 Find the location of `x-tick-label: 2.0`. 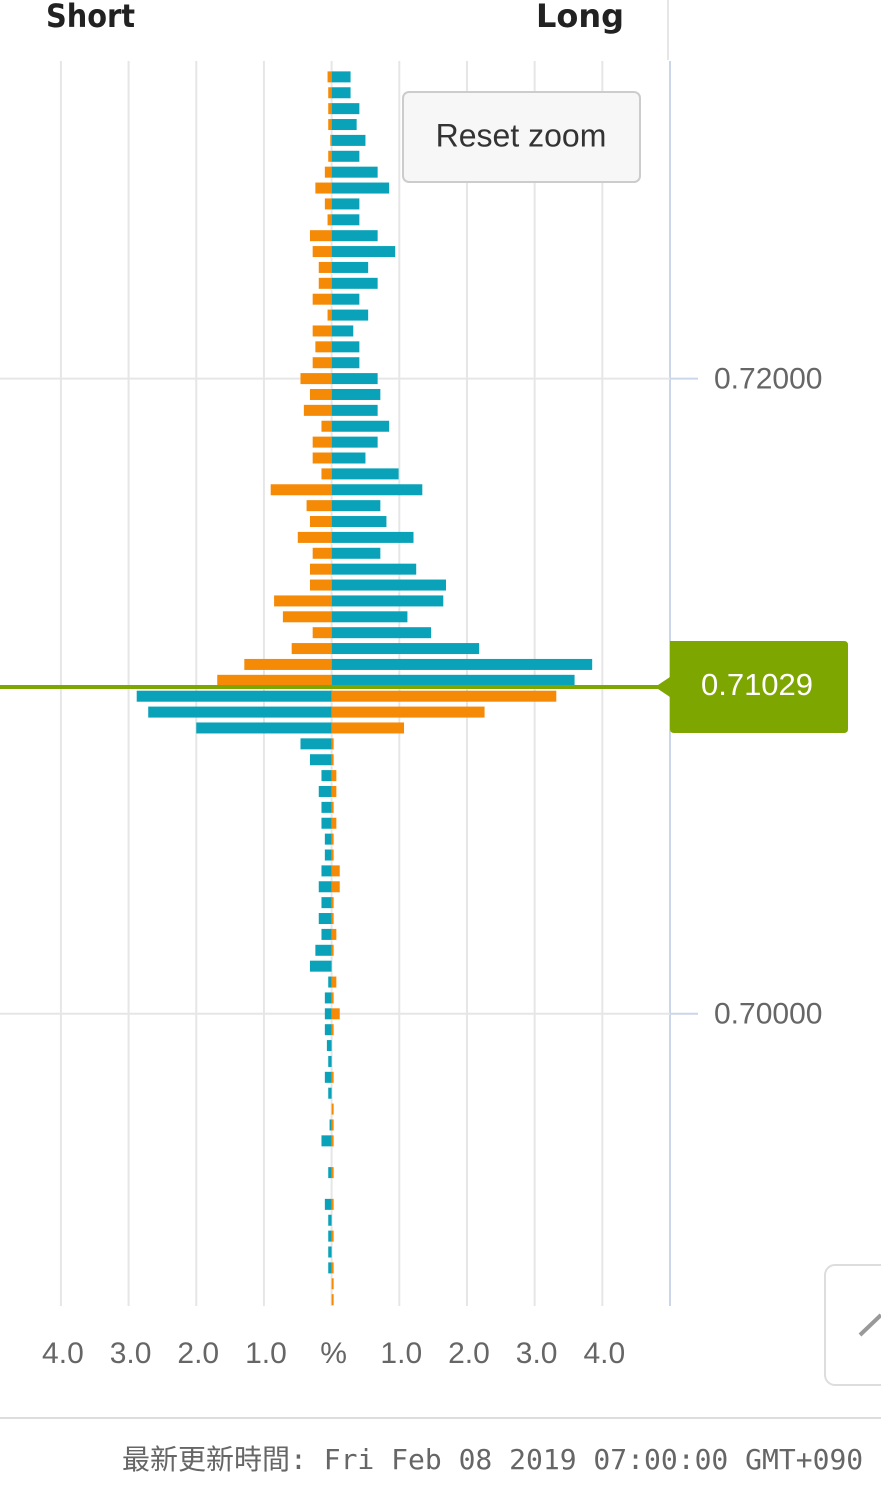

x-tick-label: 2.0 is located at coordinates (198, 1353).